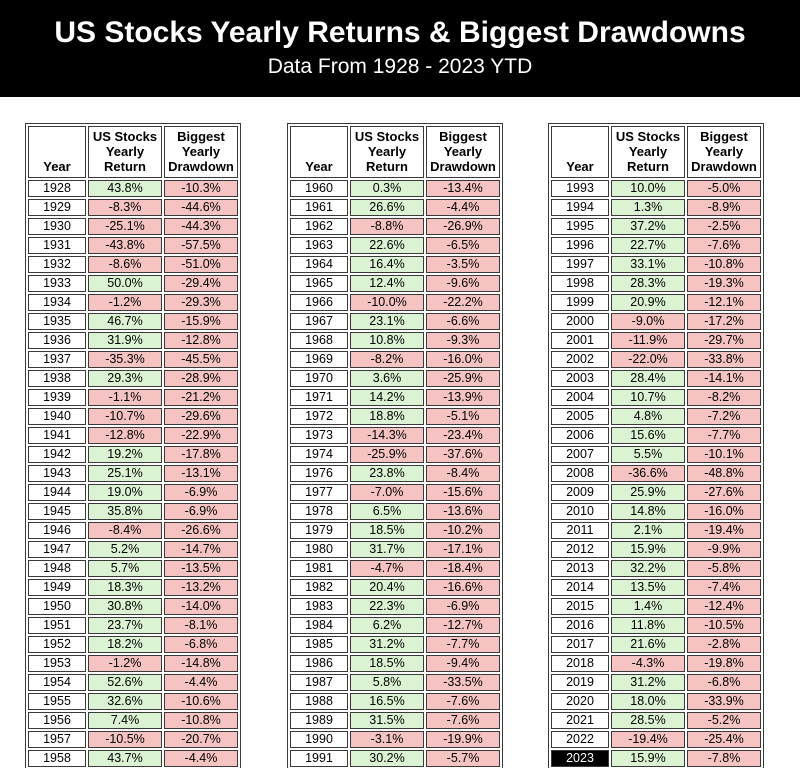 The image size is (800, 768). What do you see at coordinates (133, 188) in the screenshot?
I see `table-row: 1928 43.8% -10.3%` at bounding box center [133, 188].